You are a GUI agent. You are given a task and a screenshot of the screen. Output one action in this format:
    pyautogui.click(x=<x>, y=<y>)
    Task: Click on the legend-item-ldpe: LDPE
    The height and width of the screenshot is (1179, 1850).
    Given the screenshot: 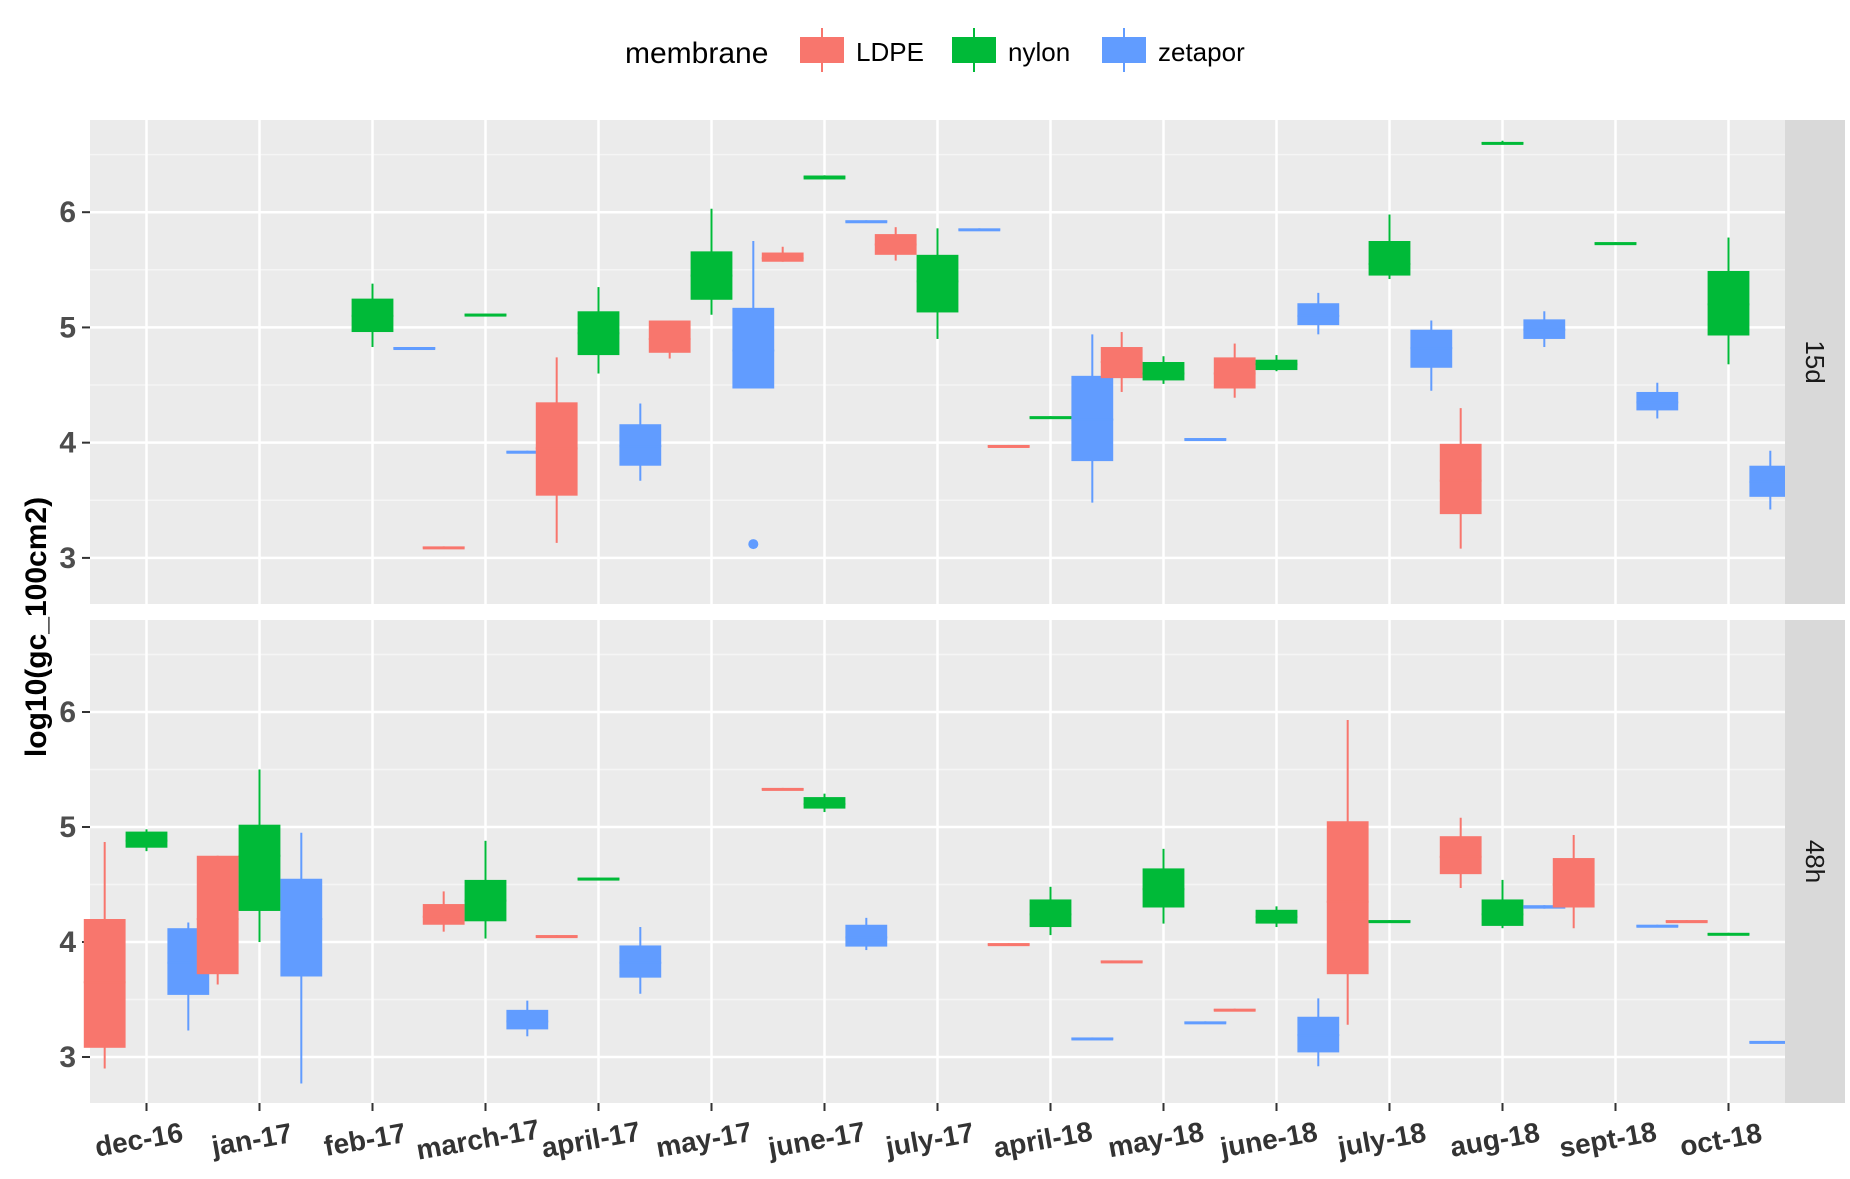 What is the action you would take?
    pyautogui.click(x=862, y=50)
    